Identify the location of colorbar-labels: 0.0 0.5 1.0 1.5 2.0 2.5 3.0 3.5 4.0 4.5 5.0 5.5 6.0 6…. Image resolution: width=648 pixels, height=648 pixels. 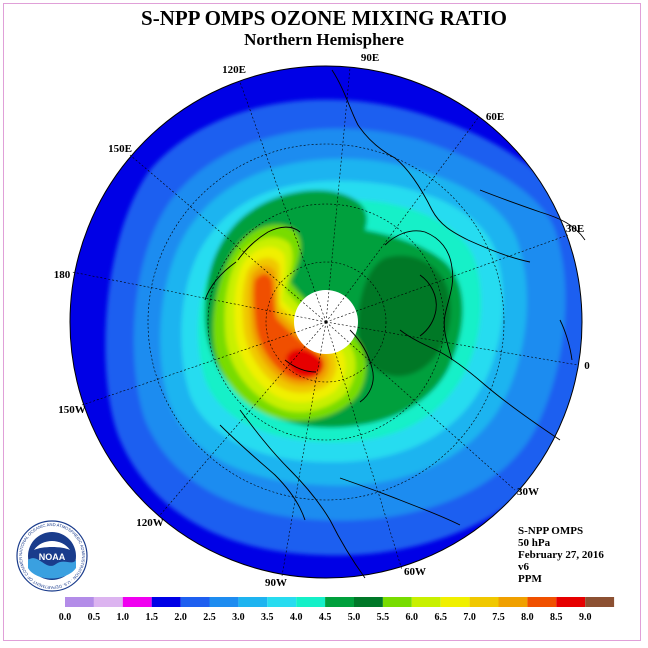
(325, 617).